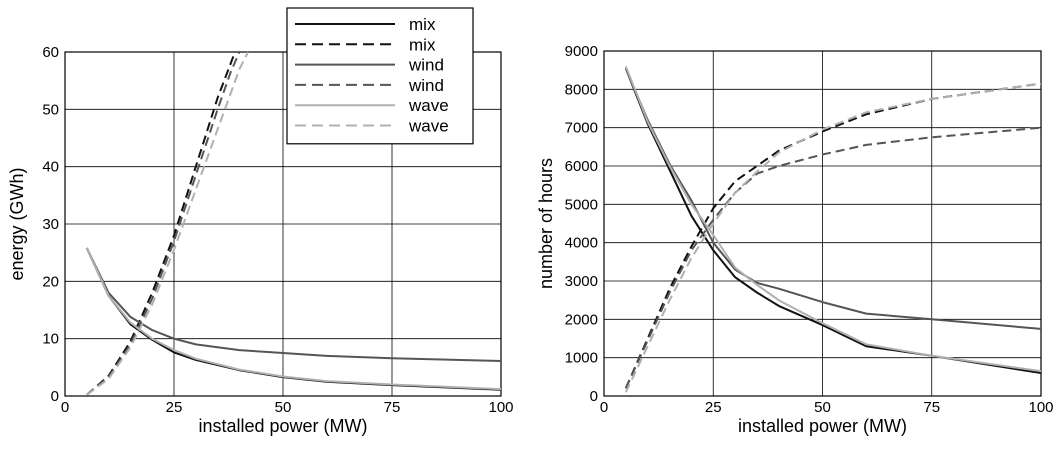 Image resolution: width=1058 pixels, height=451 pixels. Describe the element at coordinates (50, 109) in the screenshot. I see `y-tick-label: 50` at that location.